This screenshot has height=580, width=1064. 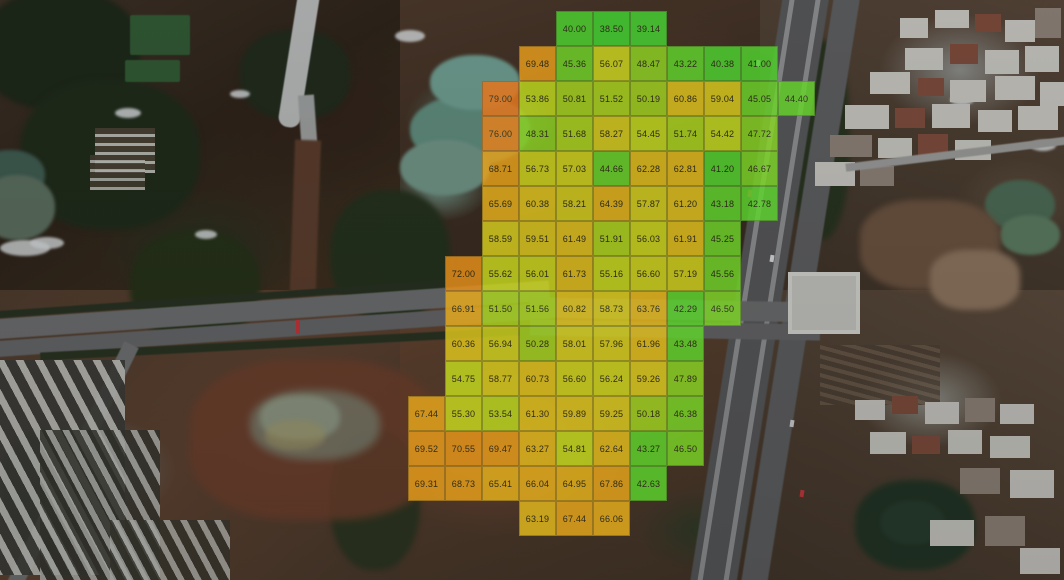 What do you see at coordinates (574, 98) in the screenshot?
I see `grid-cell: 50.81` at bounding box center [574, 98].